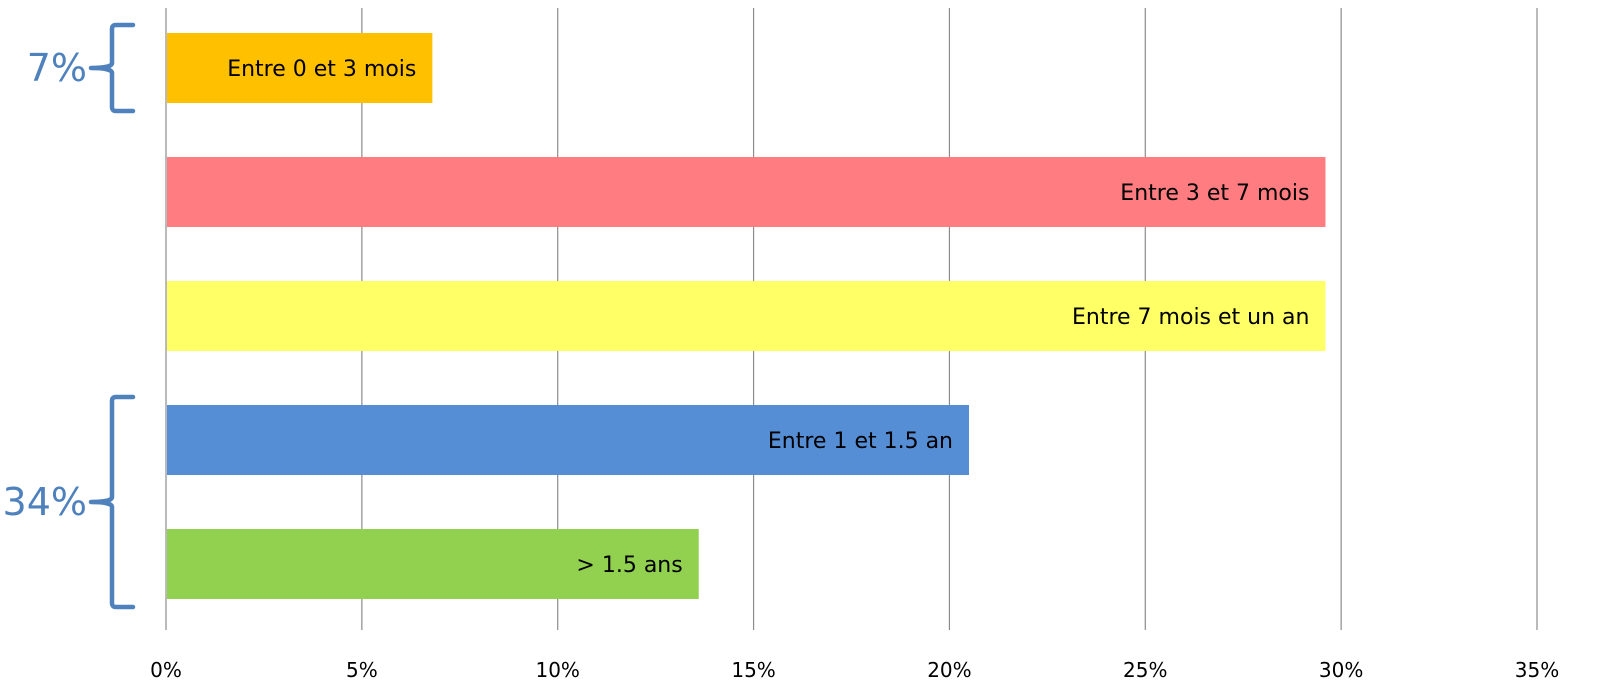  I want to click on x-tick-label: 5%, so click(362, 670).